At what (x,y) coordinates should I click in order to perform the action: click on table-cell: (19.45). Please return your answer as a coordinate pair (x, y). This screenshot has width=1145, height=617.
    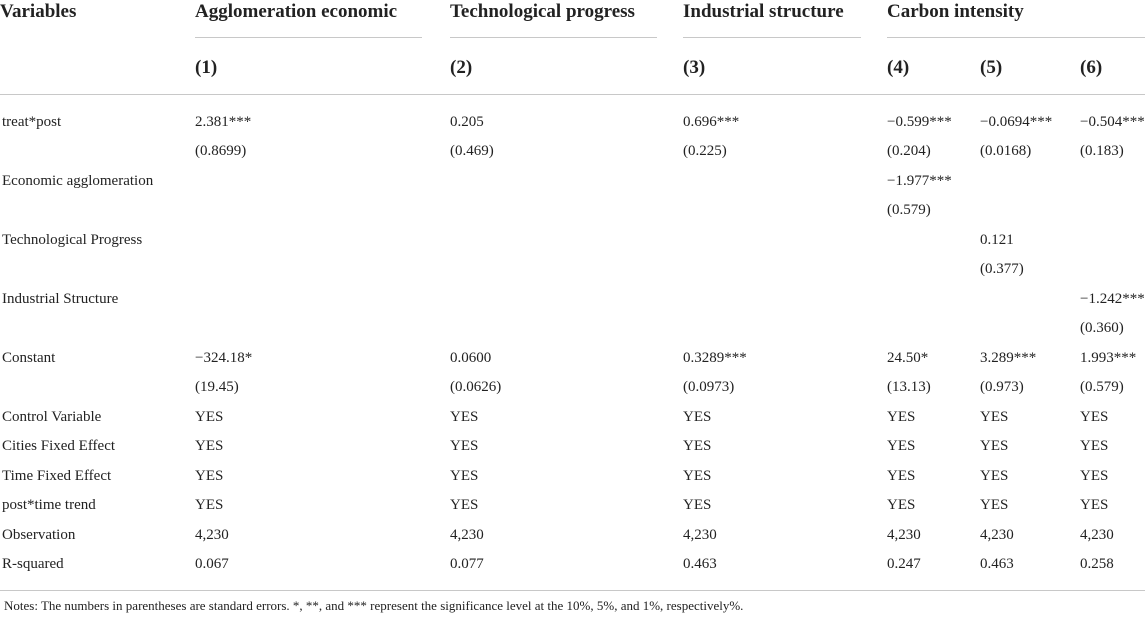
    Looking at the image, I should click on (217, 387).